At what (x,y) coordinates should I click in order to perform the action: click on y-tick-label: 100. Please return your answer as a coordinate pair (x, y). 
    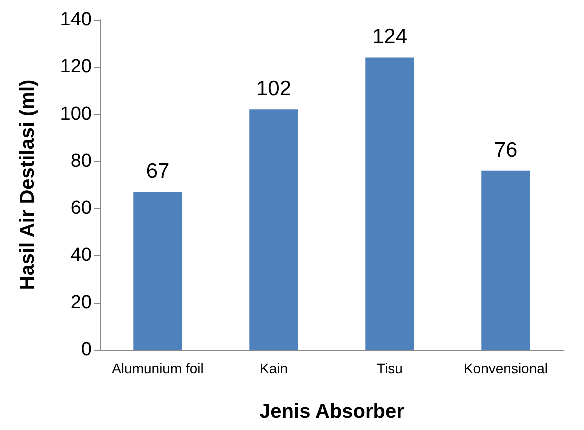
    Looking at the image, I should click on (76, 114).